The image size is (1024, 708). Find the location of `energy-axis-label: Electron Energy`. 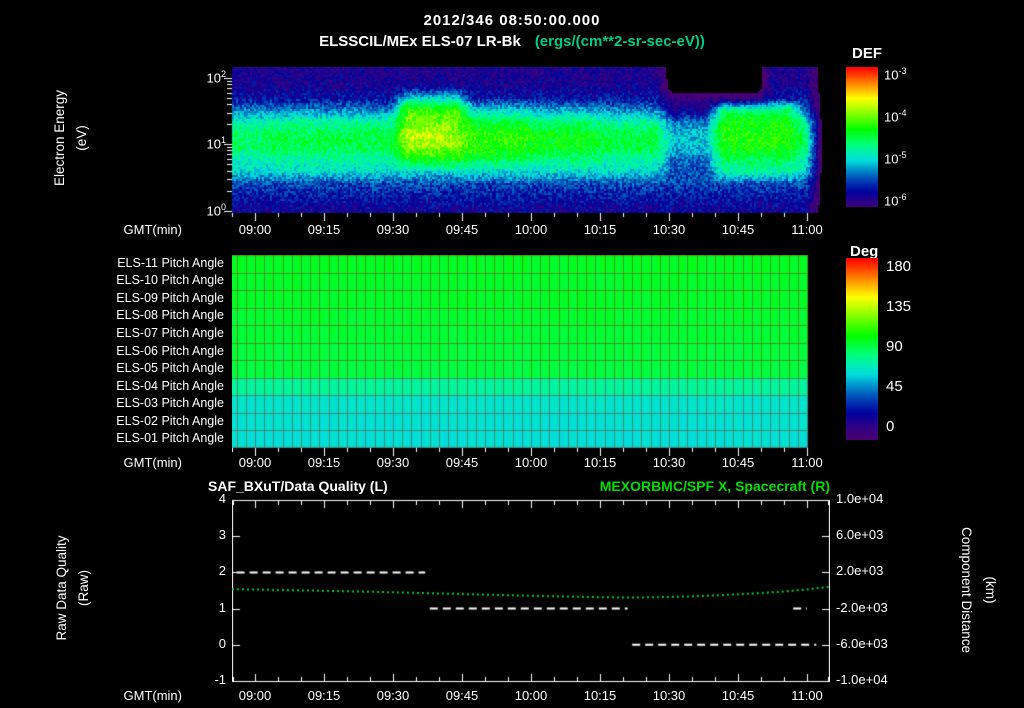

energy-axis-label: Electron Energy is located at coordinates (59, 138).